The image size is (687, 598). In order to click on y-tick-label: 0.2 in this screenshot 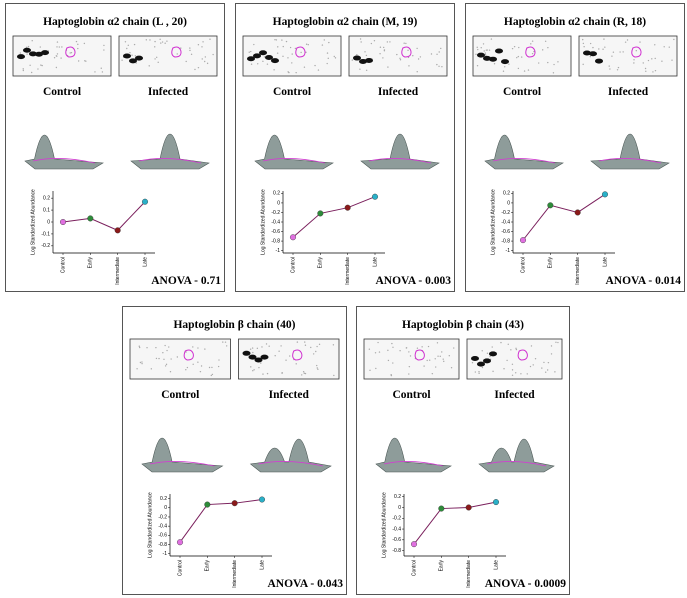, I will do `click(46, 198)`.